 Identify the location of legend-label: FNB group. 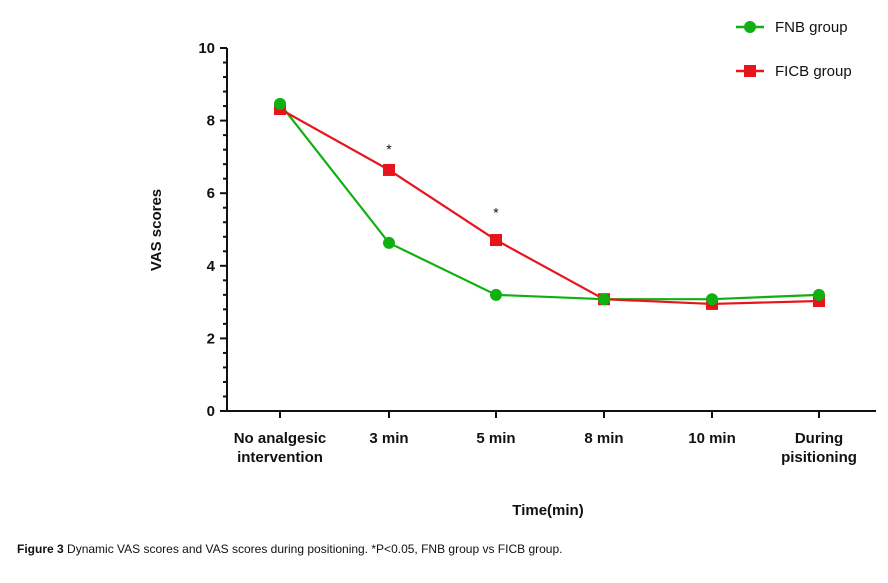
(811, 27).